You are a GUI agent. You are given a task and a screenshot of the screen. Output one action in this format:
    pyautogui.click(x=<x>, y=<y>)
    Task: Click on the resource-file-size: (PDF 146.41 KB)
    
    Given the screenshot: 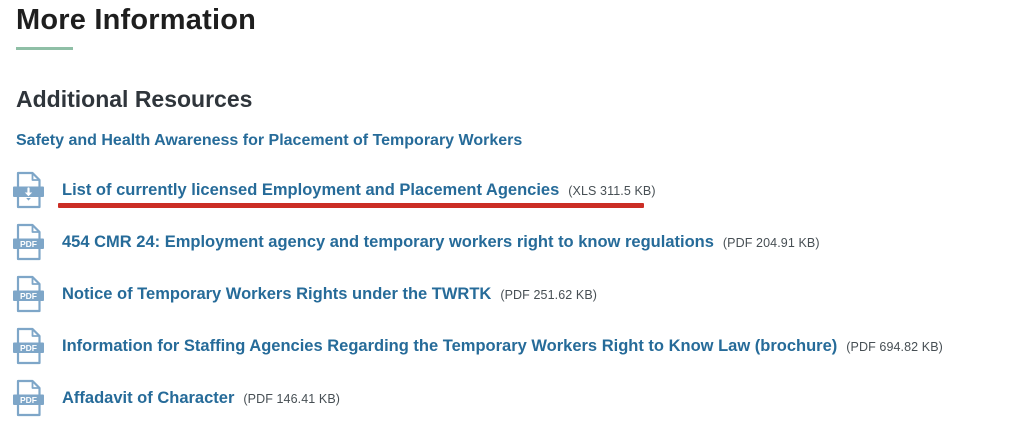 What is the action you would take?
    pyautogui.click(x=292, y=398)
    